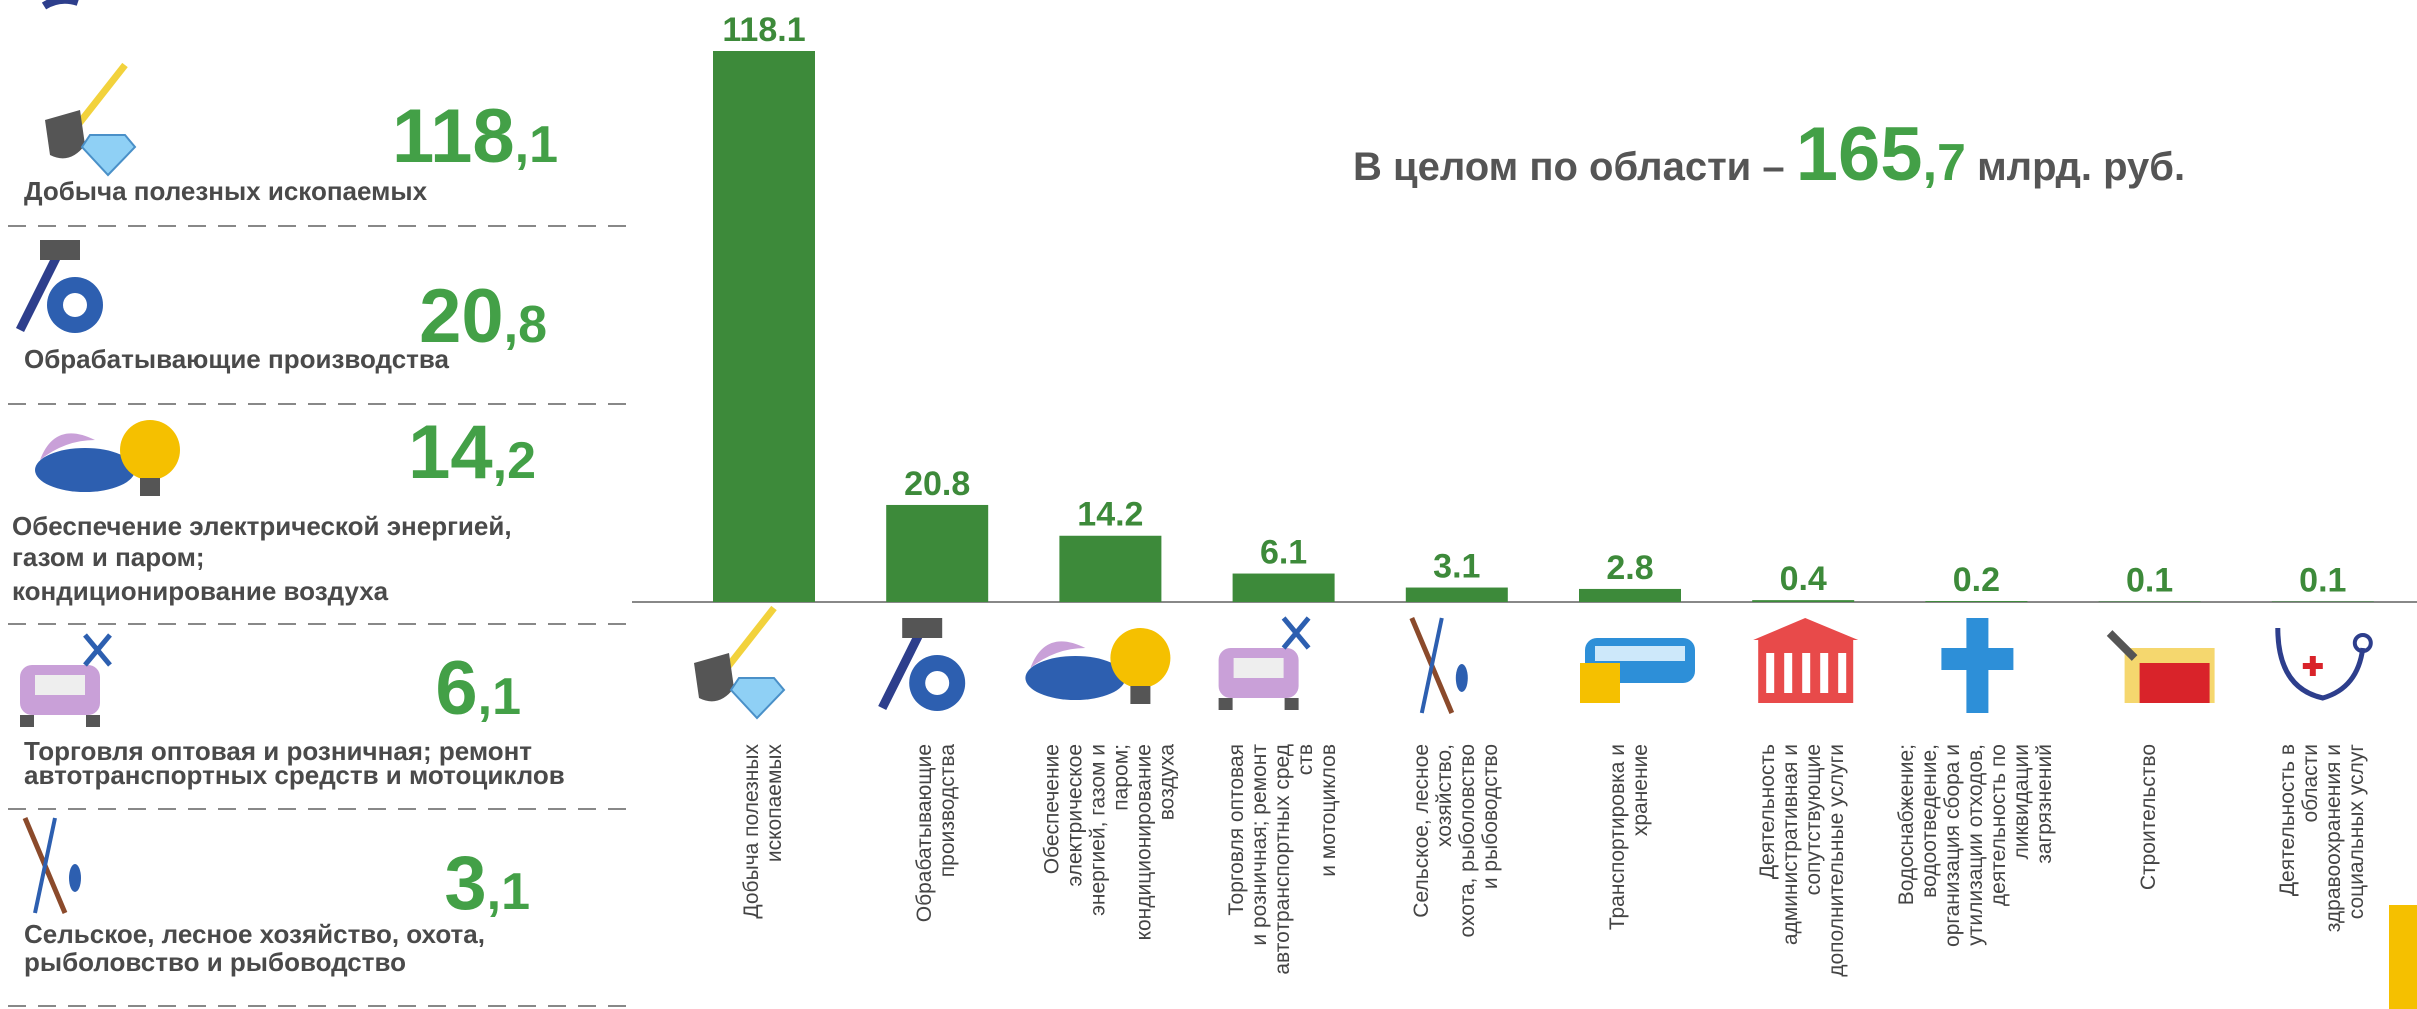 The height and width of the screenshot is (1009, 2417). Describe the element at coordinates (1803, 579) in the screenshot. I see `value-label: 0.4` at that location.